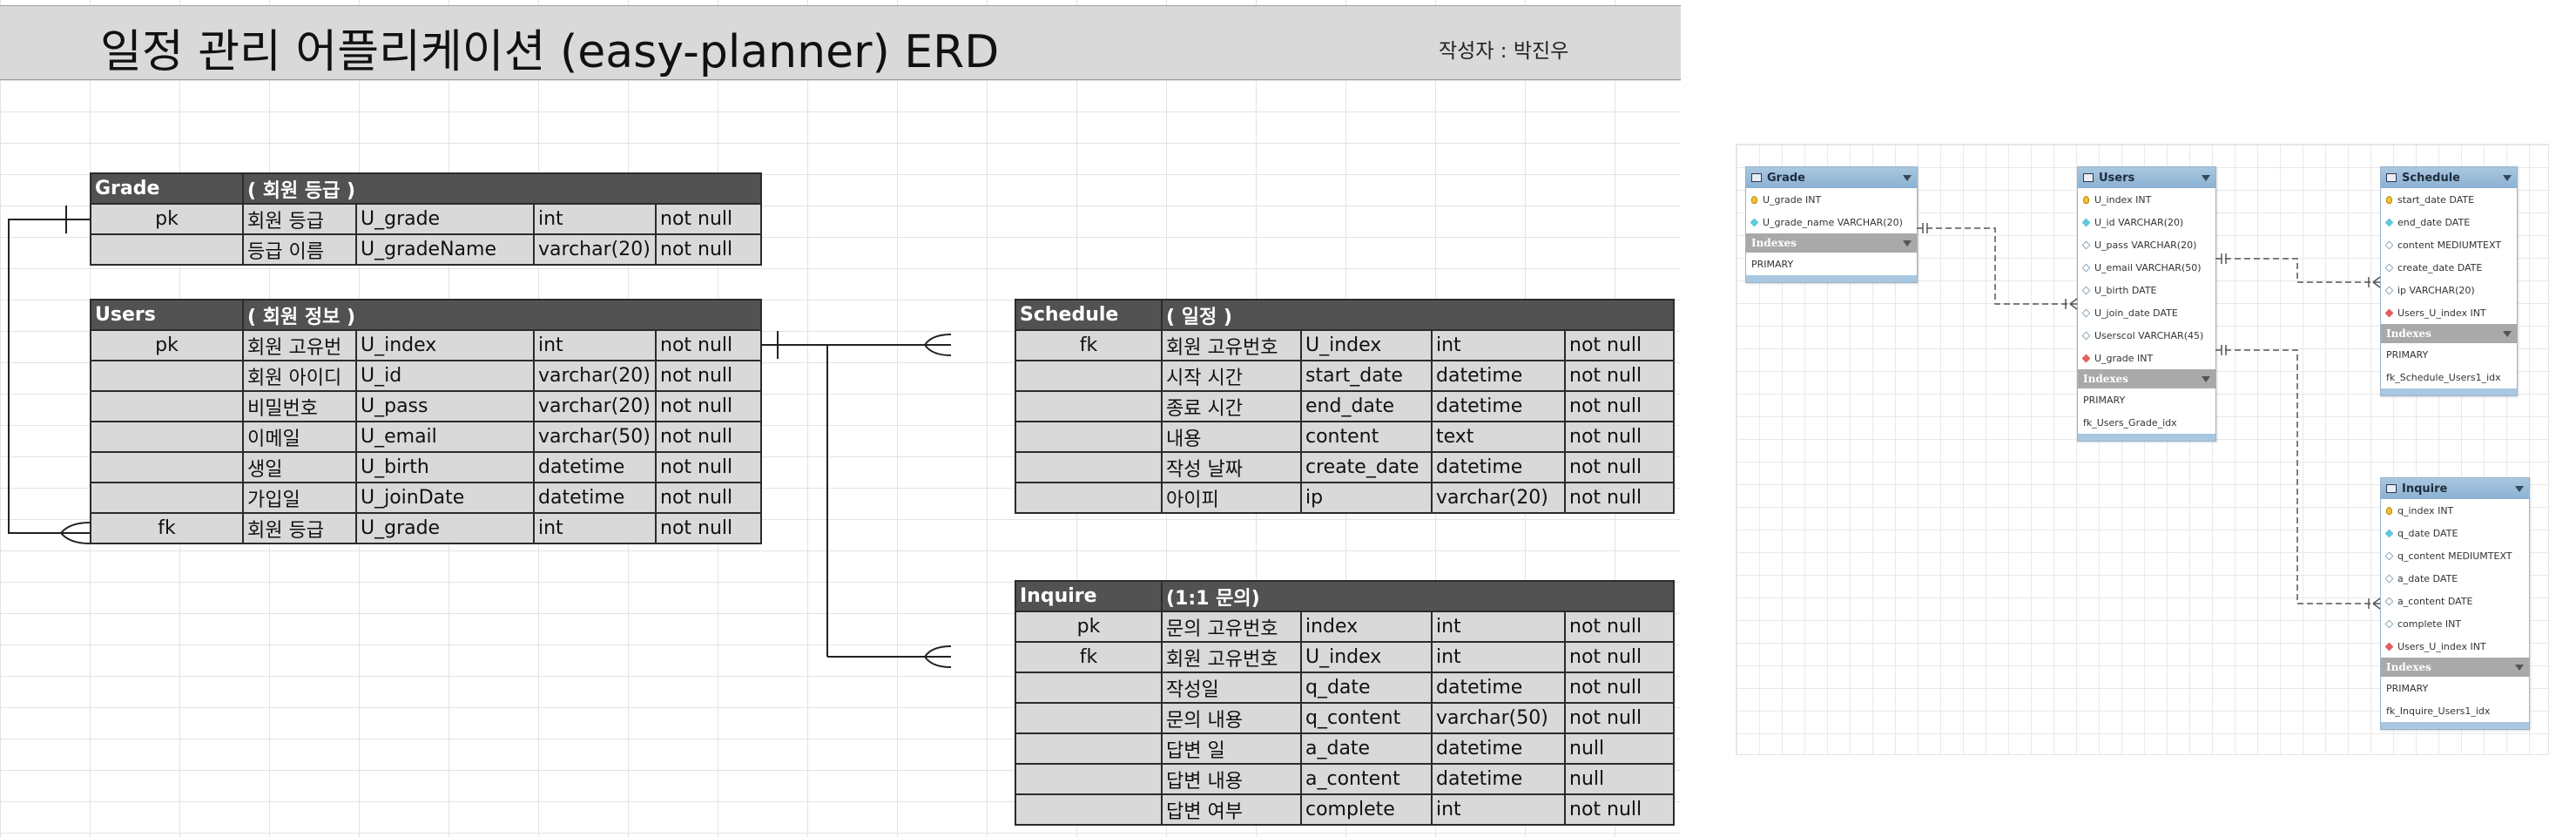 The width and height of the screenshot is (2576, 837). Describe the element at coordinates (1345, 315) in the screenshot. I see `table-header: Schedule ( 일정 )` at that location.